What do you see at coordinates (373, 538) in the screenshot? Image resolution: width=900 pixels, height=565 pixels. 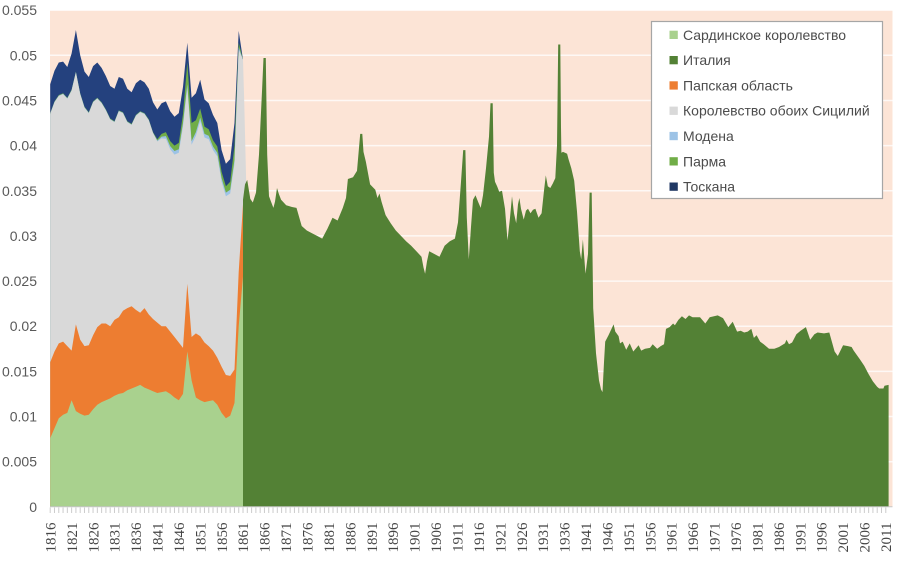 I see `svg-text: 1891` at bounding box center [373, 538].